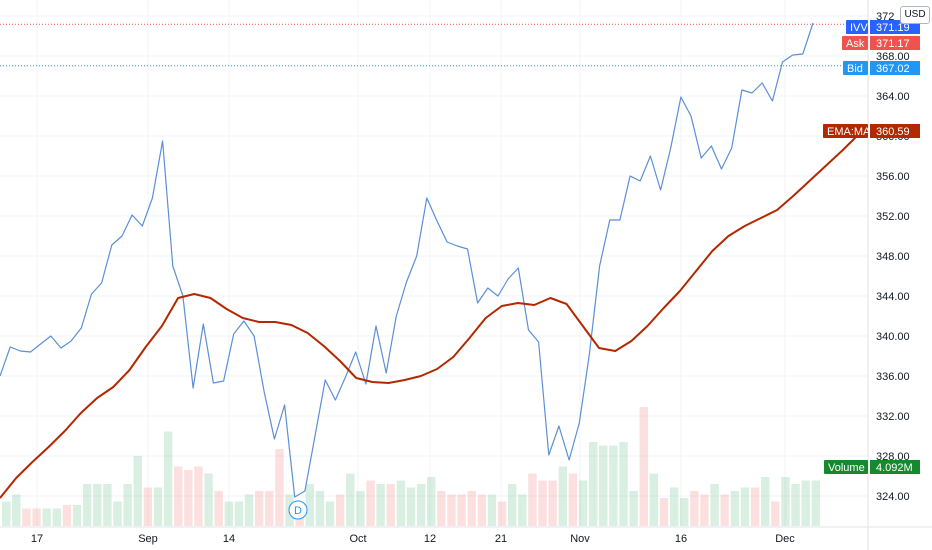 The width and height of the screenshot is (932, 550). I want to click on volume-tag-label: Volume, so click(846, 468).